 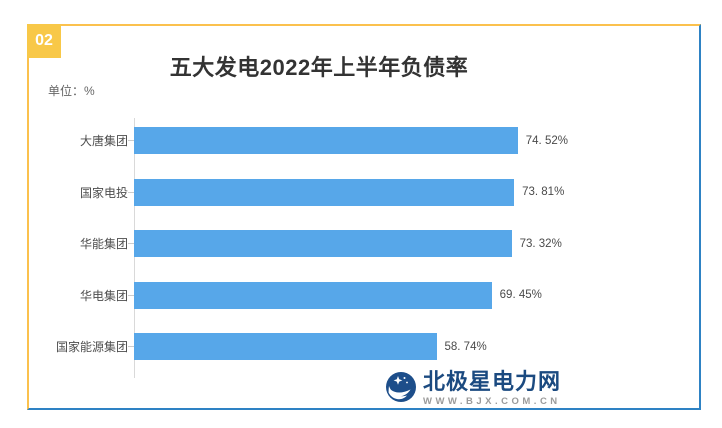 I want to click on watermark-site-name: 北极星电力网, so click(x=492, y=381).